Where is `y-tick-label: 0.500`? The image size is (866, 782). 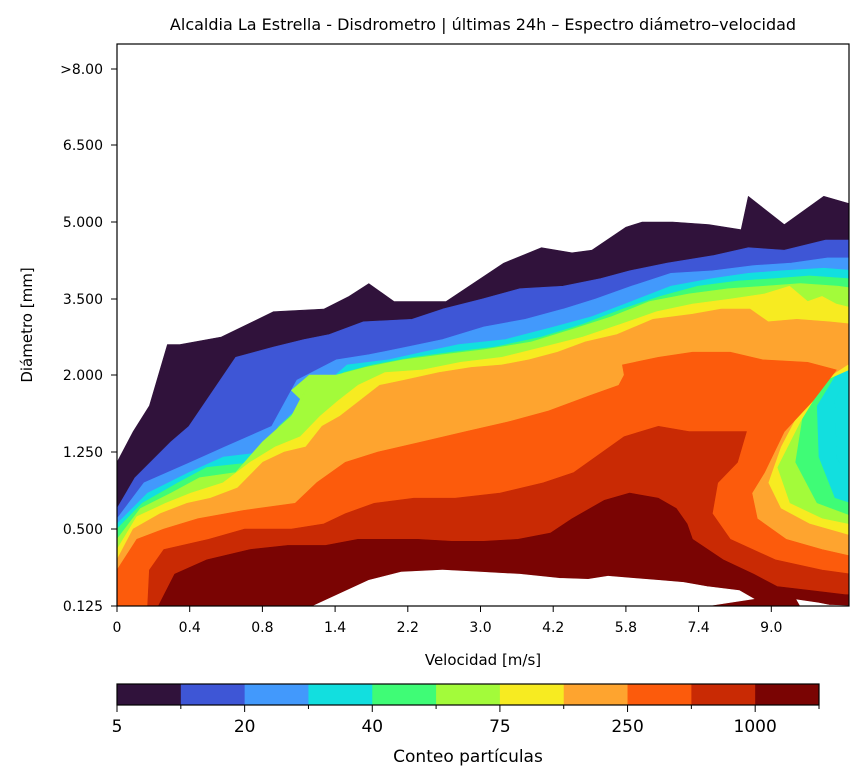
y-tick-label: 0.500 is located at coordinates (83, 530).